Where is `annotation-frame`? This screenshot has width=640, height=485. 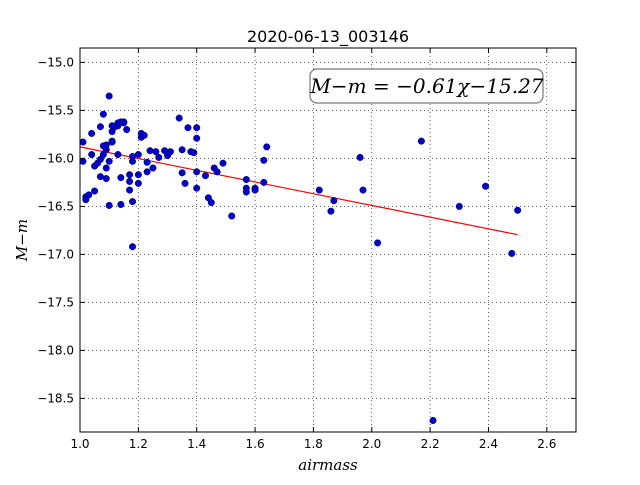
annotation-frame is located at coordinates (426, 86).